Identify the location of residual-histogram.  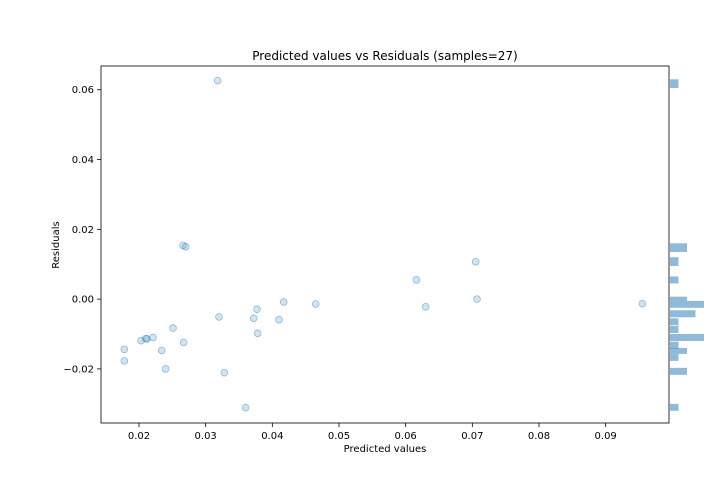
(687, 245).